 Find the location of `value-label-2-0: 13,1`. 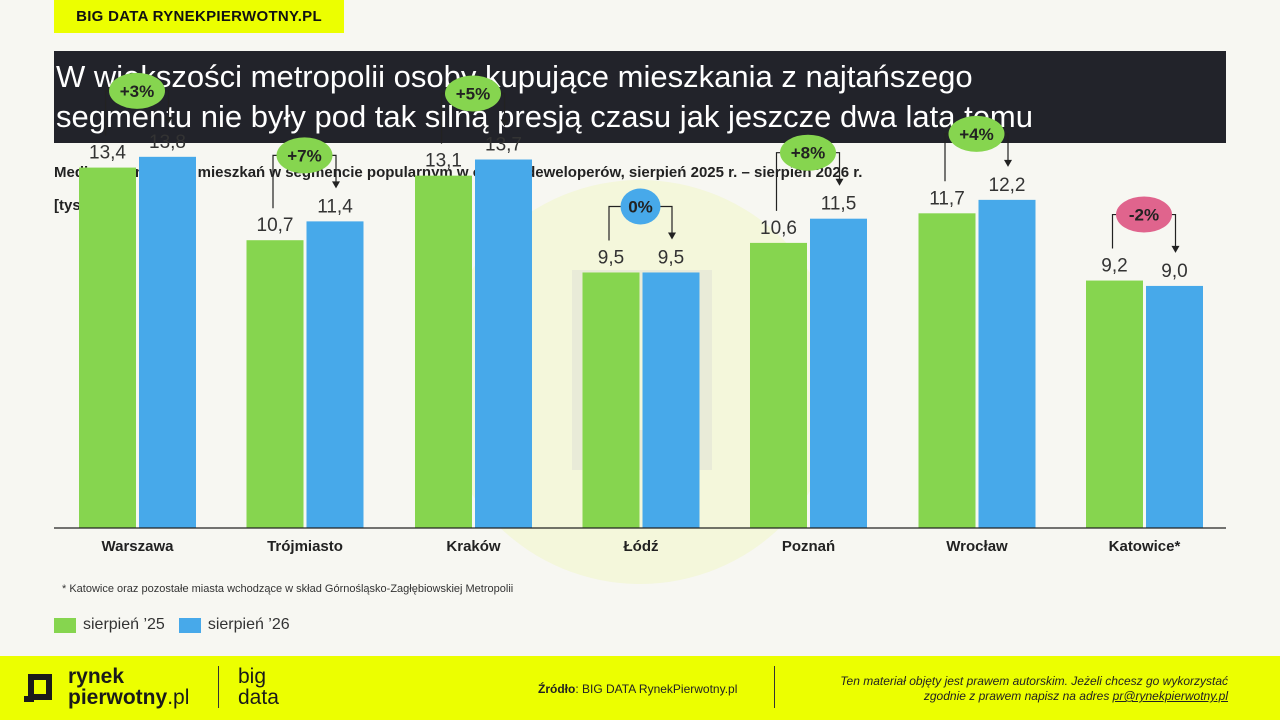

value-label-2-0: 13,1 is located at coordinates (443, 161).